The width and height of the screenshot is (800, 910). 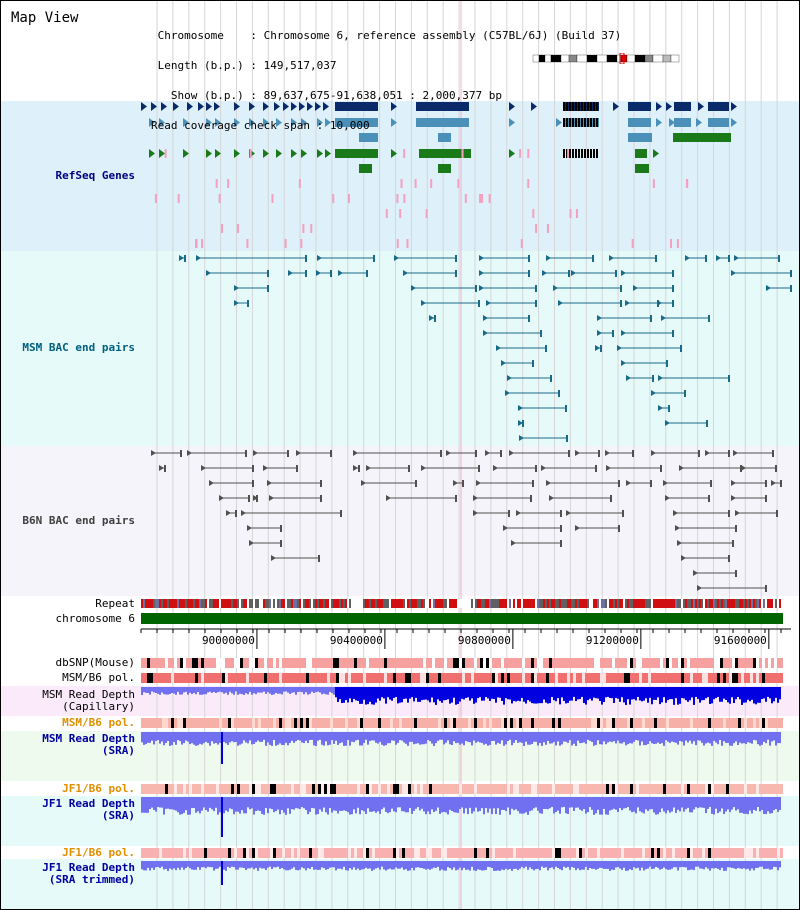 I want to click on msm-bac-label: MSM BAC end pairs, so click(x=78, y=347).